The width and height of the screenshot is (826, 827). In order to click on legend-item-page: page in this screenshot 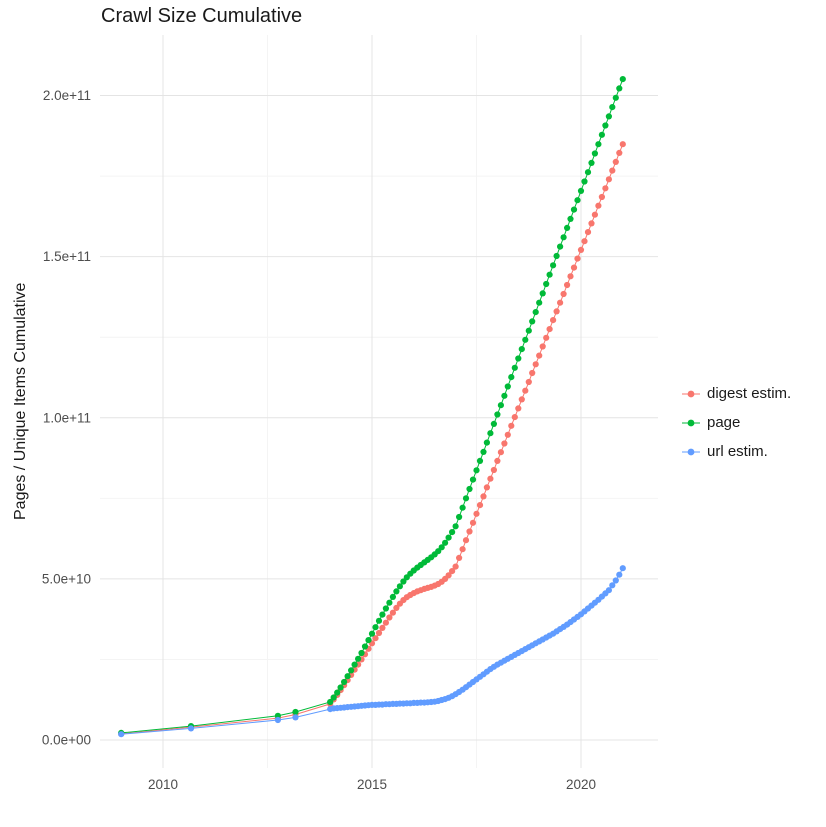, I will do `click(735, 422)`.